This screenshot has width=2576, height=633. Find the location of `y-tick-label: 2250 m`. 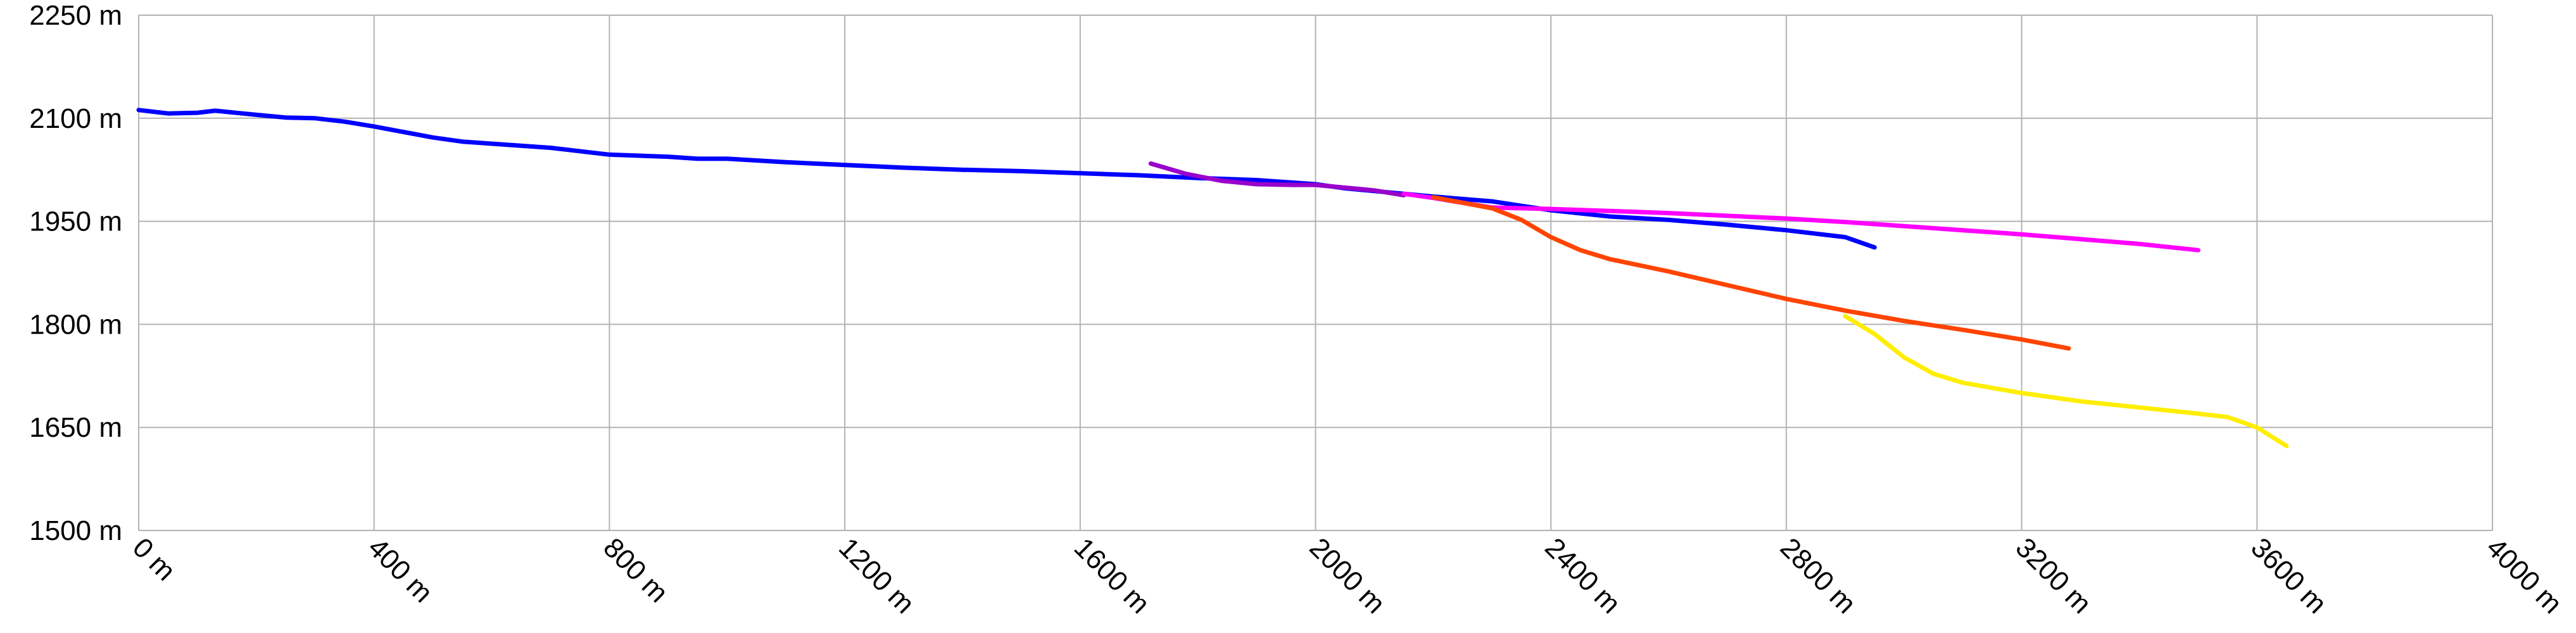

y-tick-label: 2250 m is located at coordinates (75, 16).